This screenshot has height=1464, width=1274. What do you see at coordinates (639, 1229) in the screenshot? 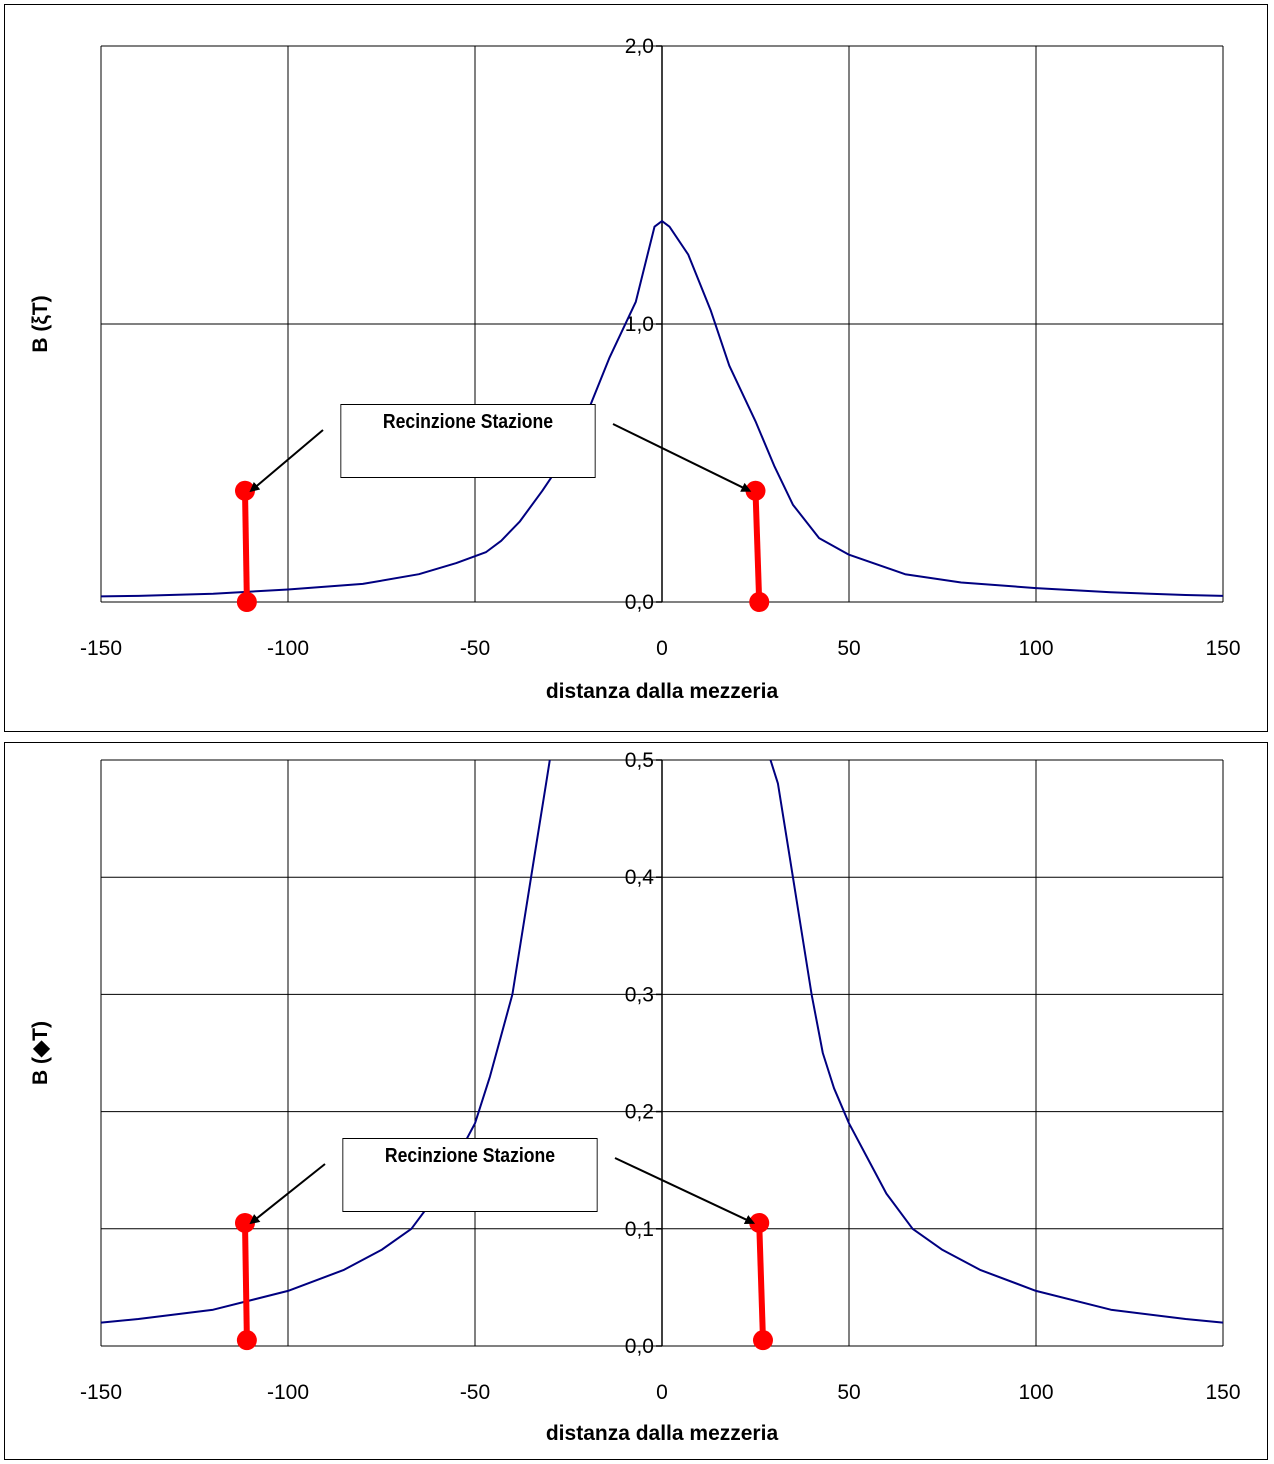
I see `y-tick-label: 0,1` at bounding box center [639, 1229].